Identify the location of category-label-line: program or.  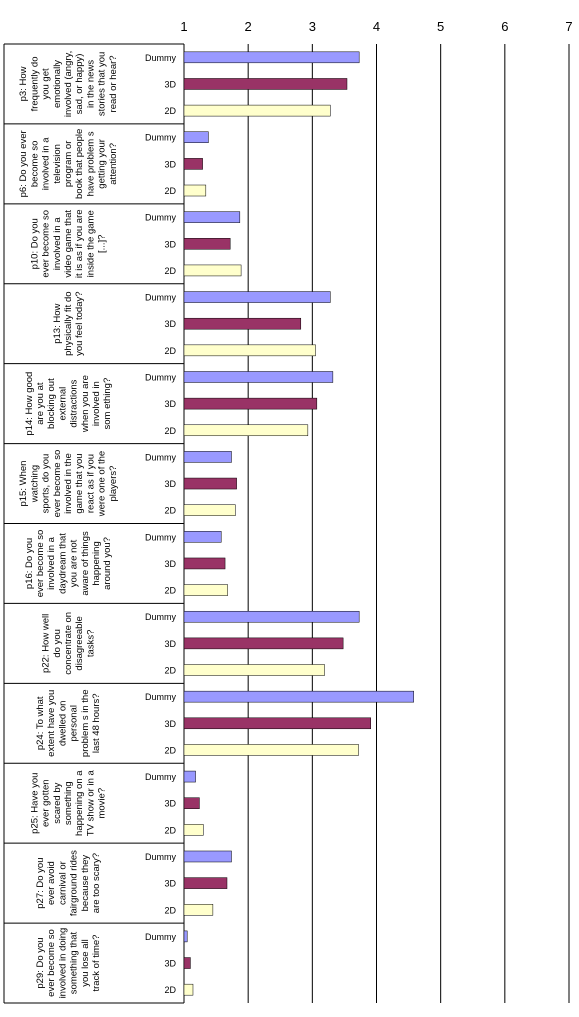
(68, 164).